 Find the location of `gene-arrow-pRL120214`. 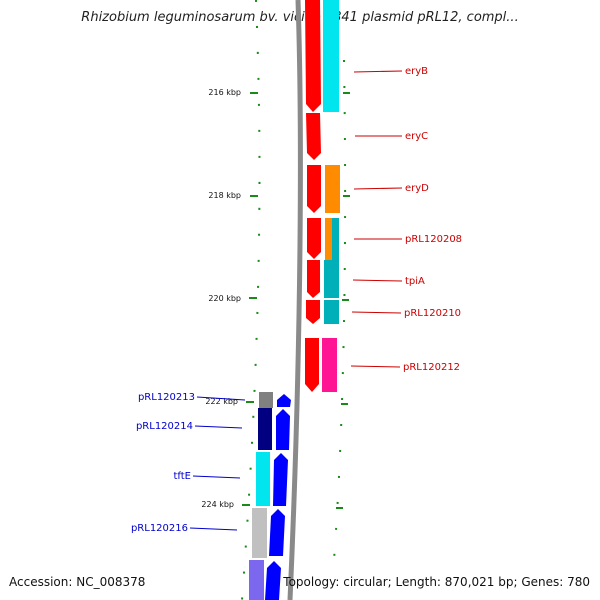

gene-arrow-pRL120214 is located at coordinates (283, 429).